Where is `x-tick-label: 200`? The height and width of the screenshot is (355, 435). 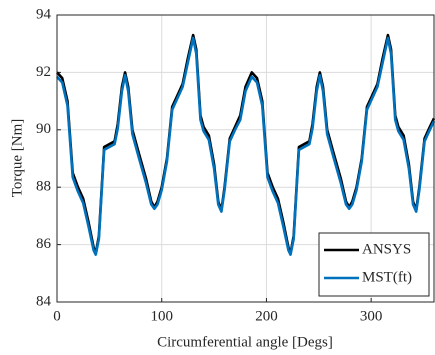
x-tick-label: 200 is located at coordinates (266, 316).